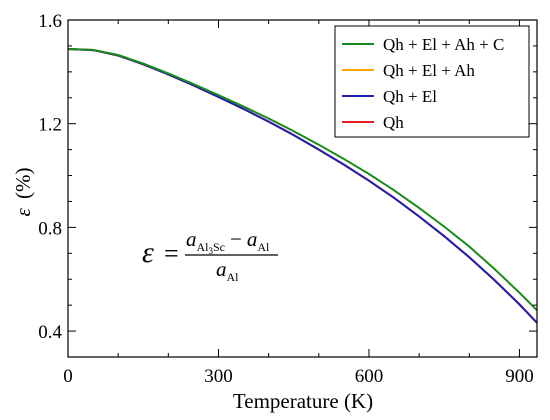 The image size is (550, 420). I want to click on x-tick-label: 600, so click(369, 376).